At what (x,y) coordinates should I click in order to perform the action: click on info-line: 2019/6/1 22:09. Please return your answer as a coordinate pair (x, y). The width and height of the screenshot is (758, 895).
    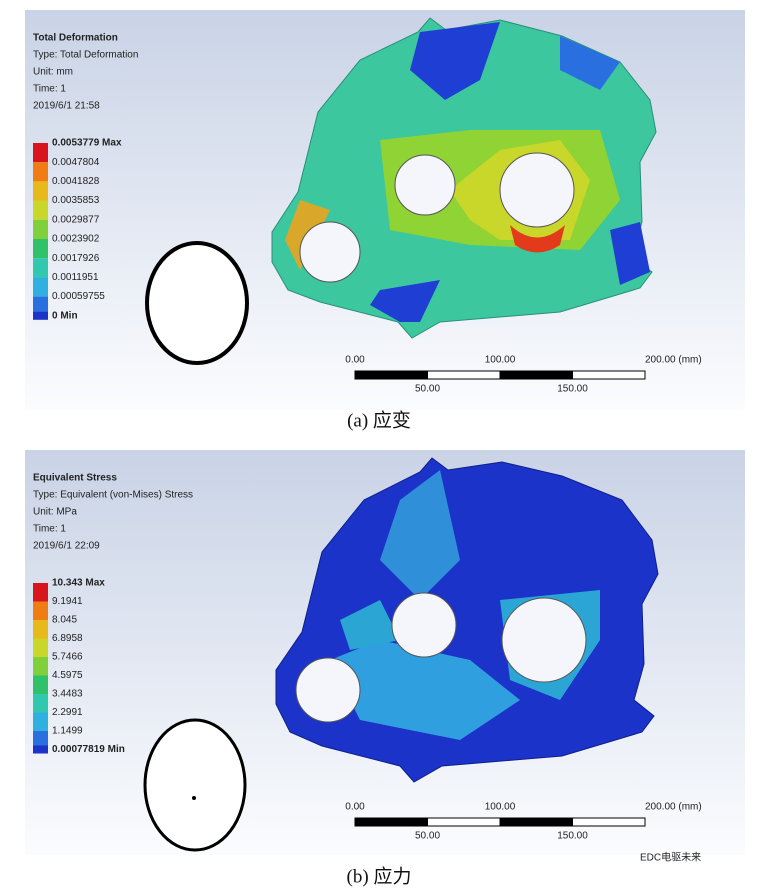
    Looking at the image, I should click on (66, 546).